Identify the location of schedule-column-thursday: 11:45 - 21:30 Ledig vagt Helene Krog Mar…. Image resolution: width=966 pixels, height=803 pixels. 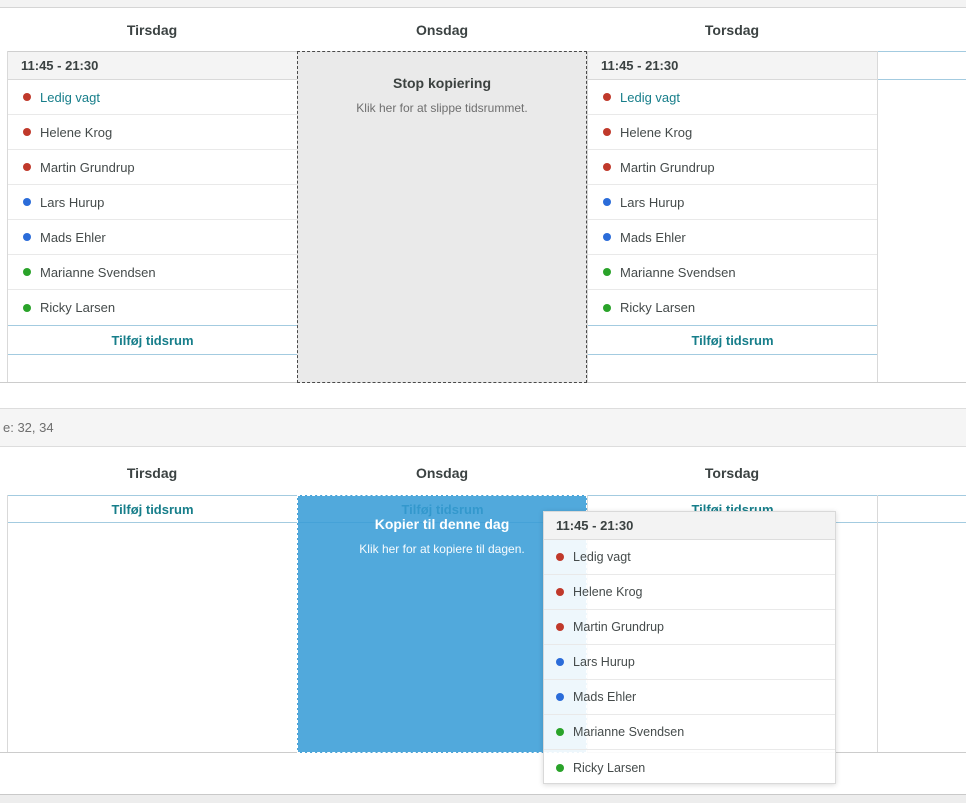
(732, 217).